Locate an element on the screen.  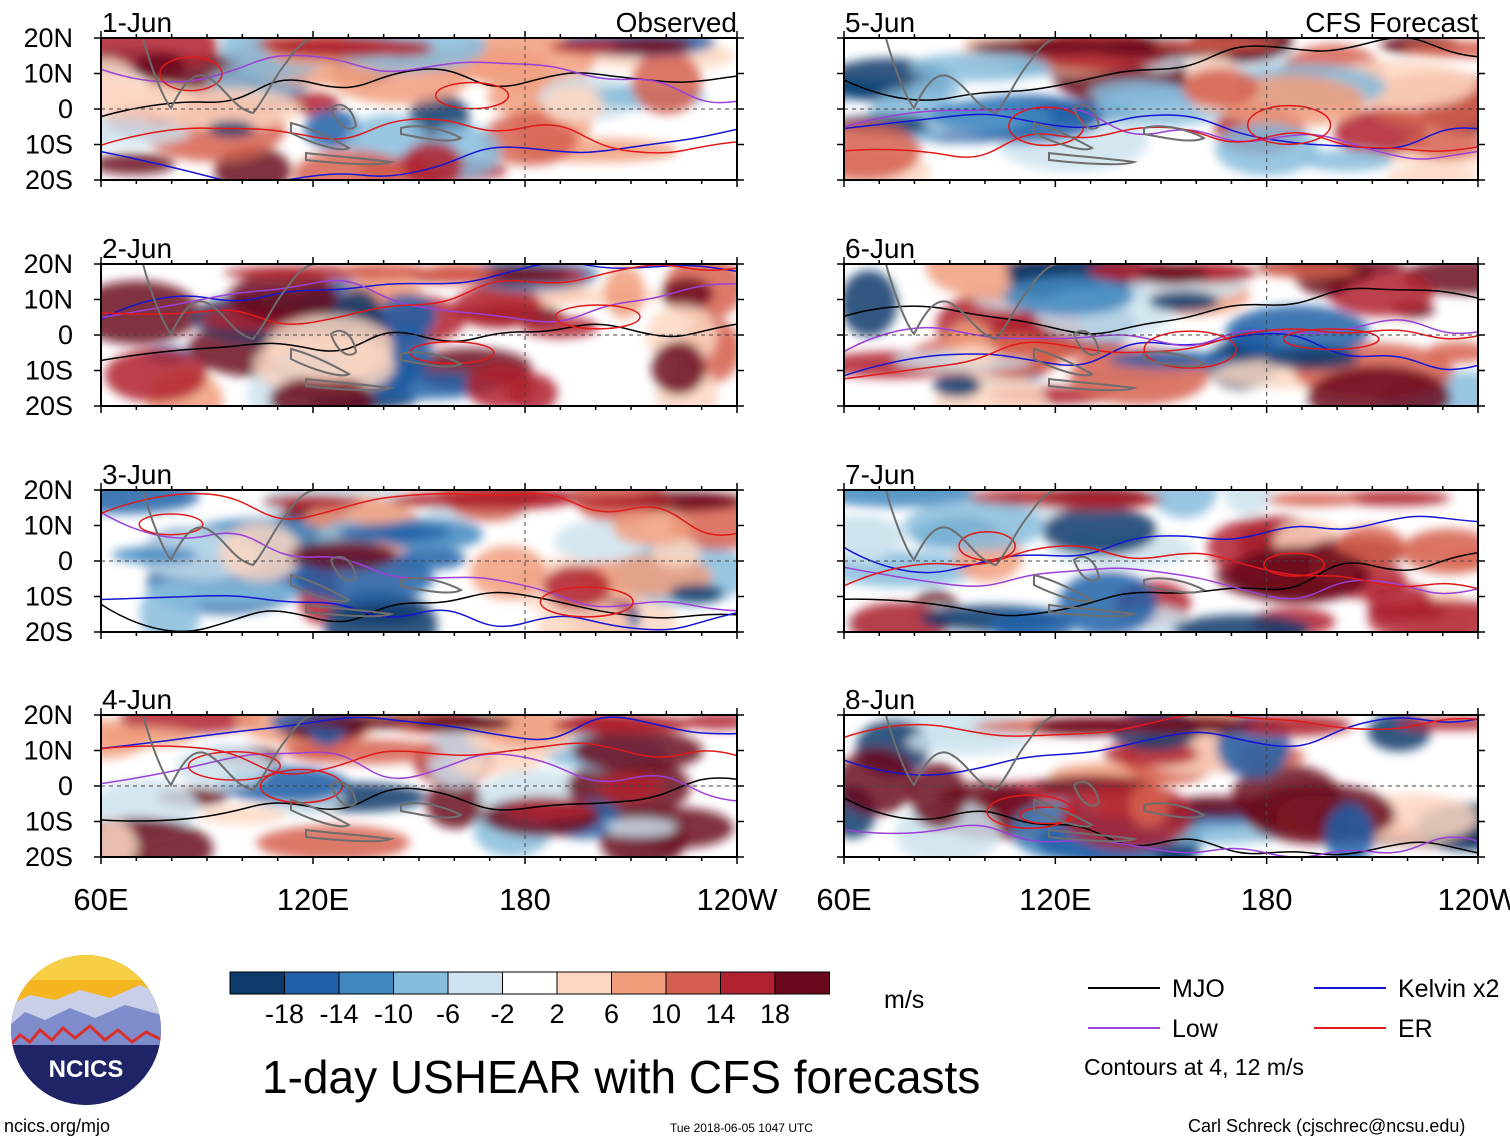
panel-date-label: 7-Jun is located at coordinates (880, 474).